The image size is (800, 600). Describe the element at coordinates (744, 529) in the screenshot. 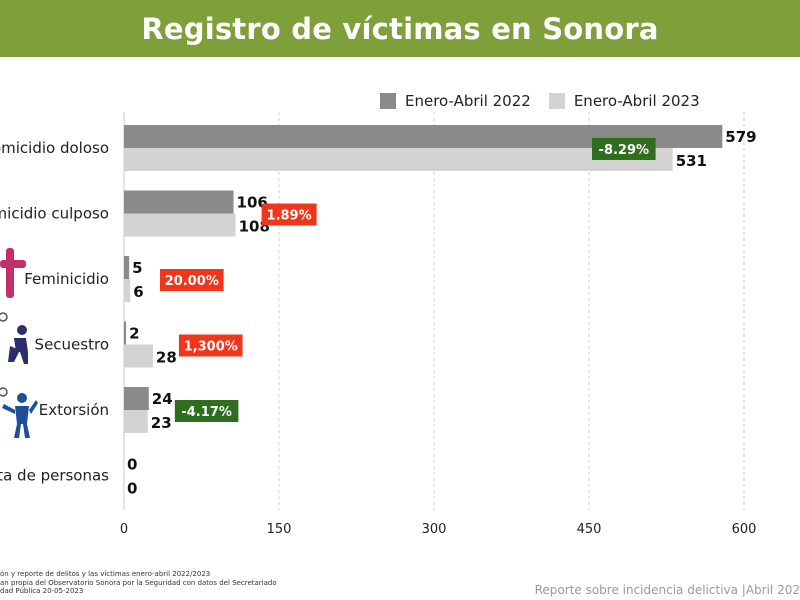

I see `x-tick-label: 600` at that location.